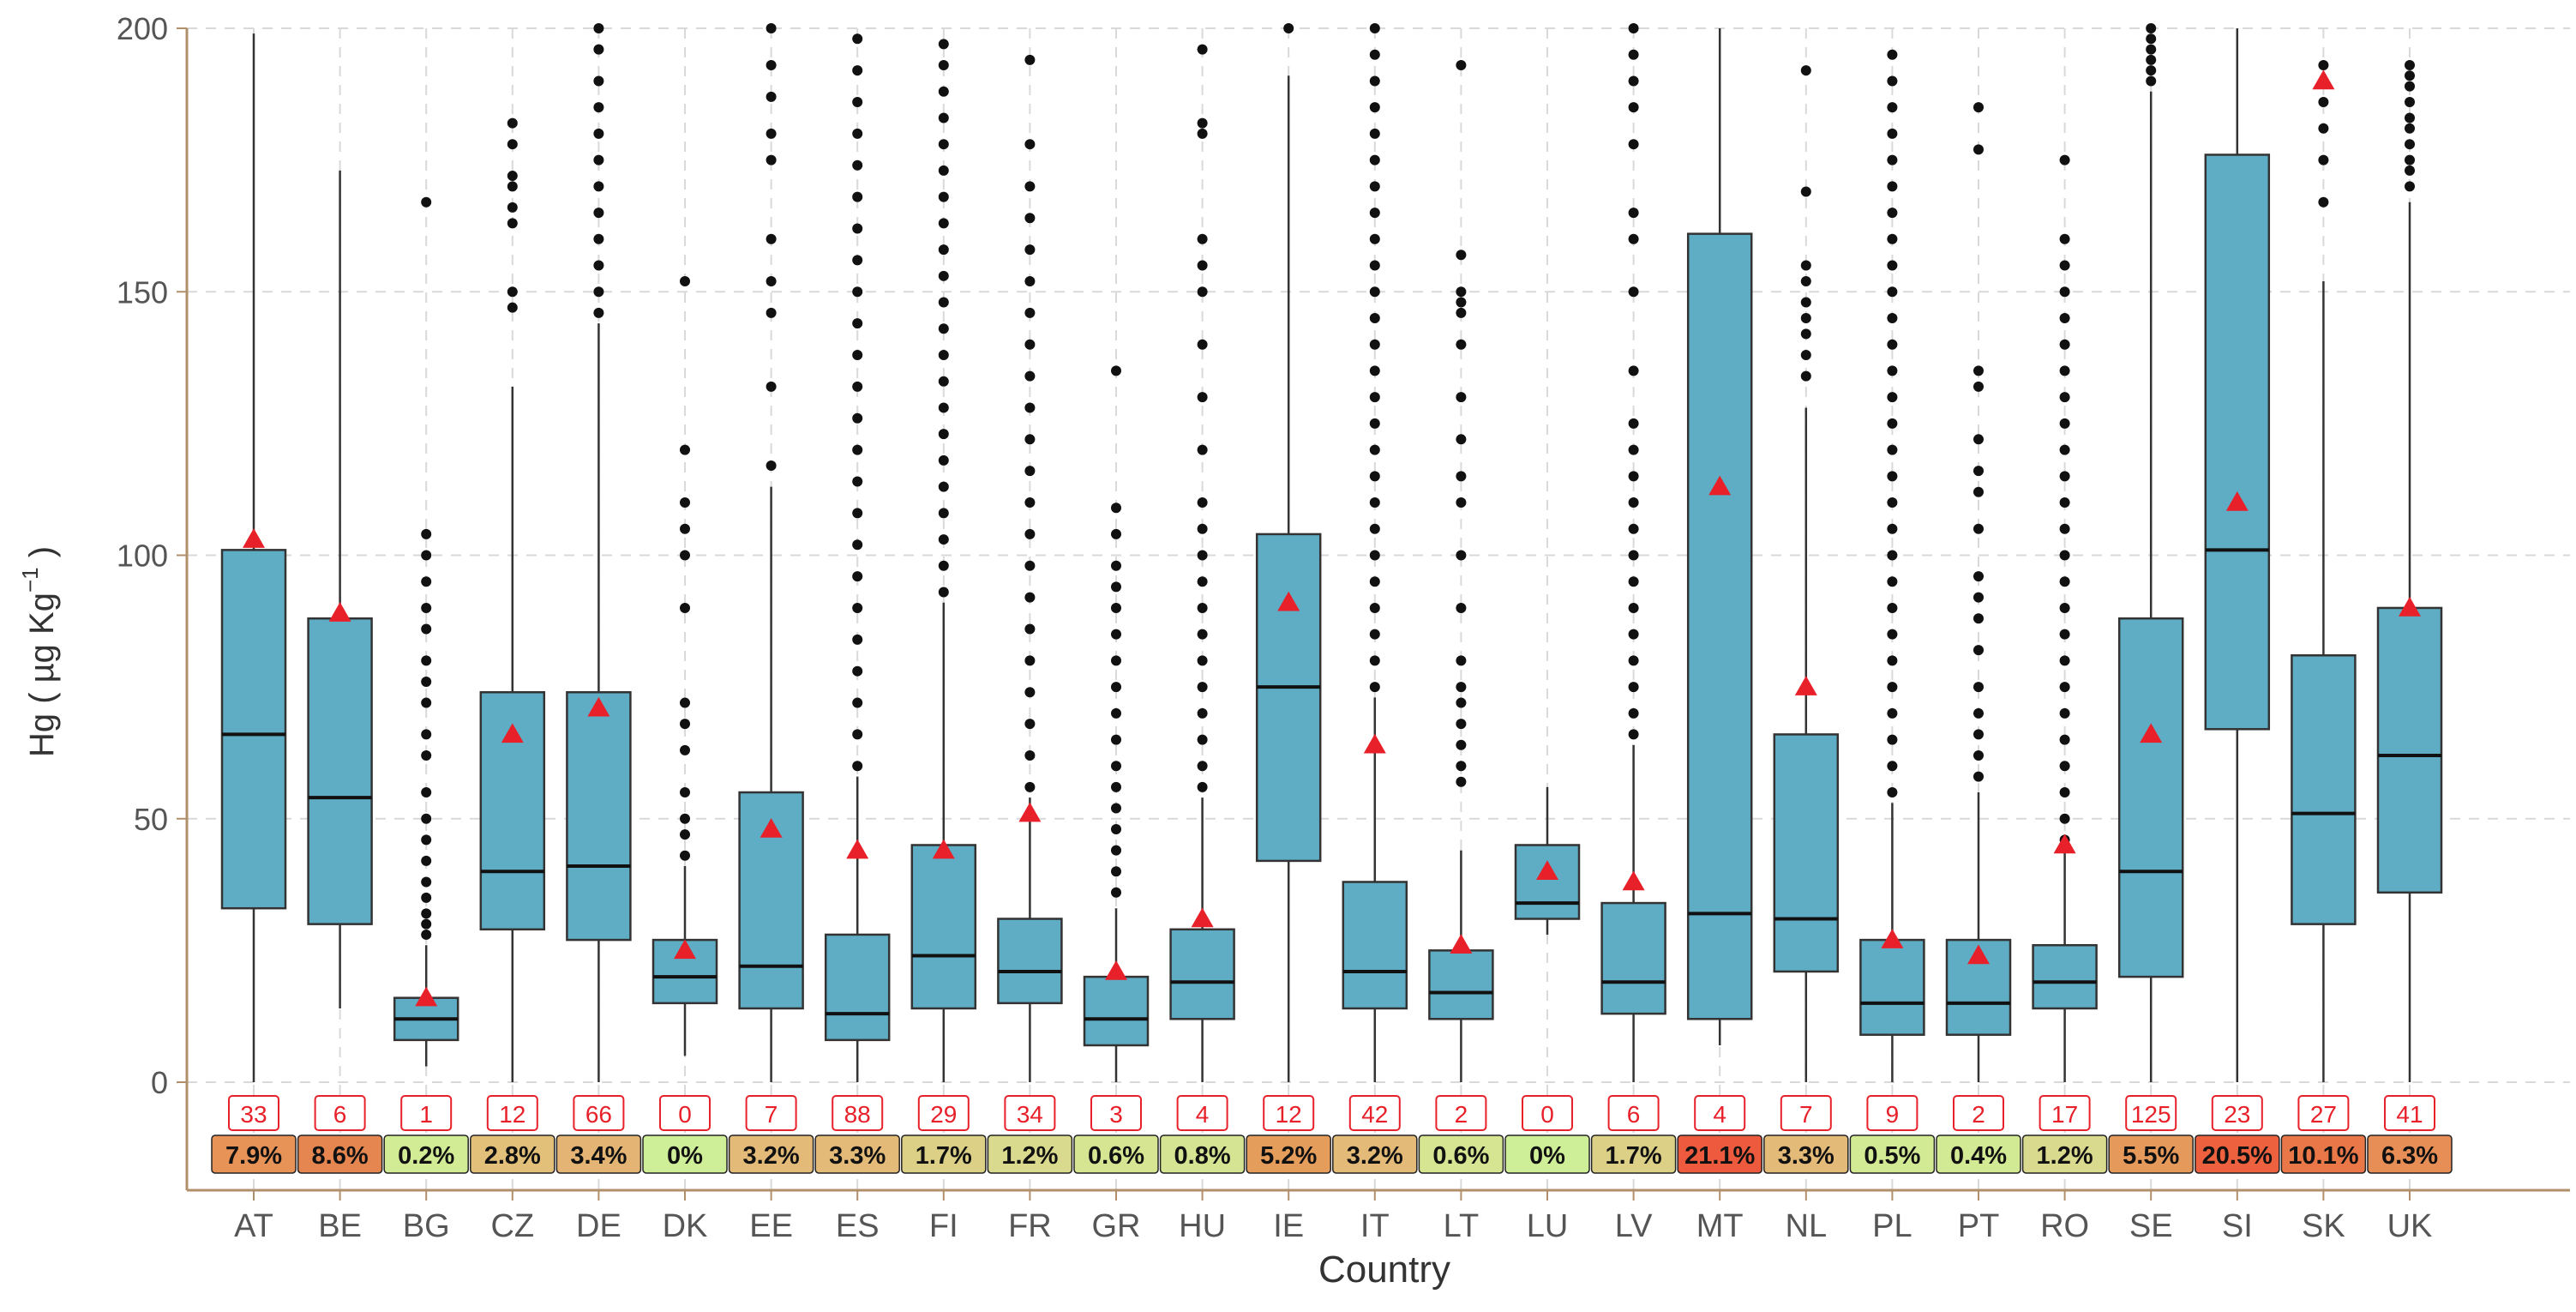 The image size is (2576, 1312). Describe the element at coordinates (1806, 744) in the screenshot. I see `box-nl` at that location.